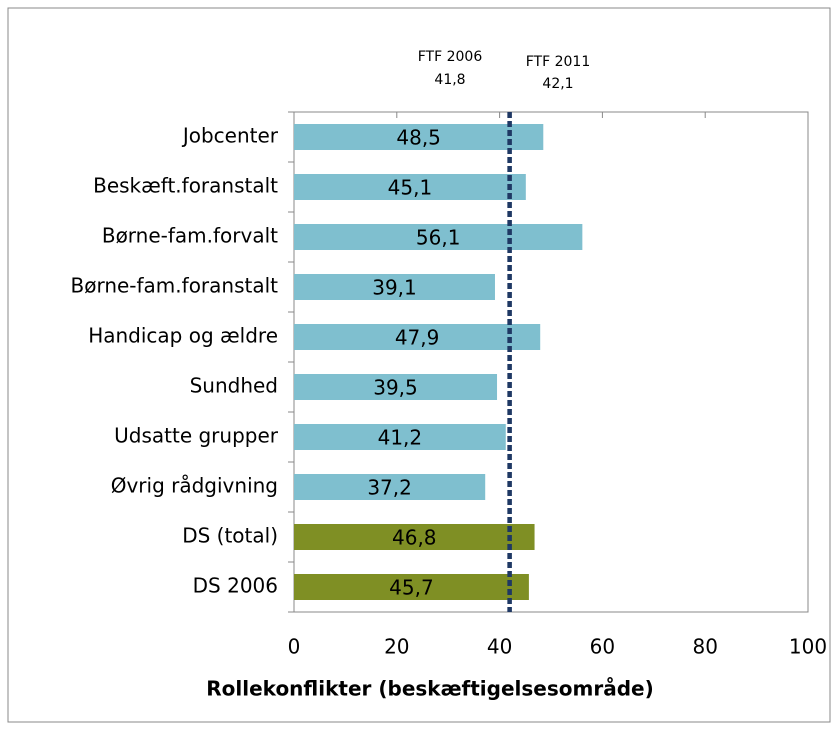 This screenshot has height=731, width=838. I want to click on x-tick-label: 40, so click(499, 647).